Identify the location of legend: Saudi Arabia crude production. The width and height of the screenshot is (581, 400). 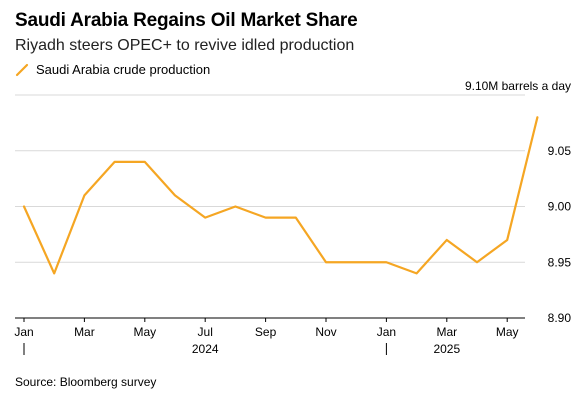
(112, 69).